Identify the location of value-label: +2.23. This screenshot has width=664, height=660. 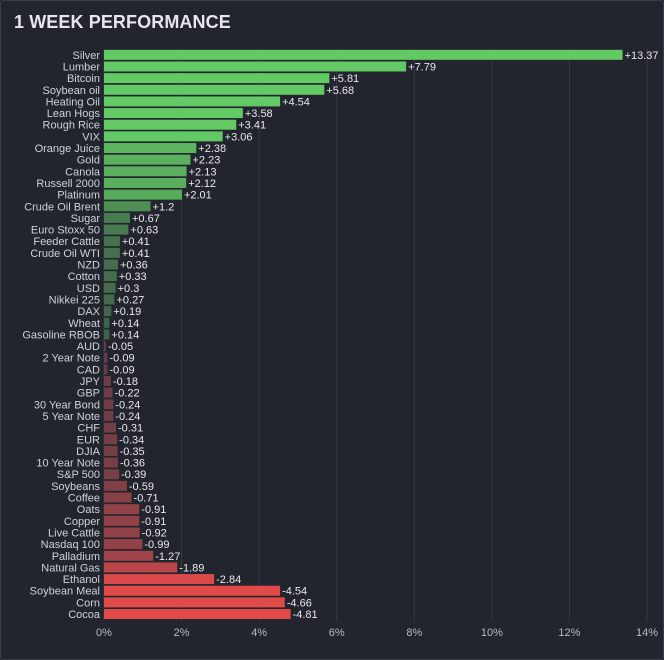
(206, 161).